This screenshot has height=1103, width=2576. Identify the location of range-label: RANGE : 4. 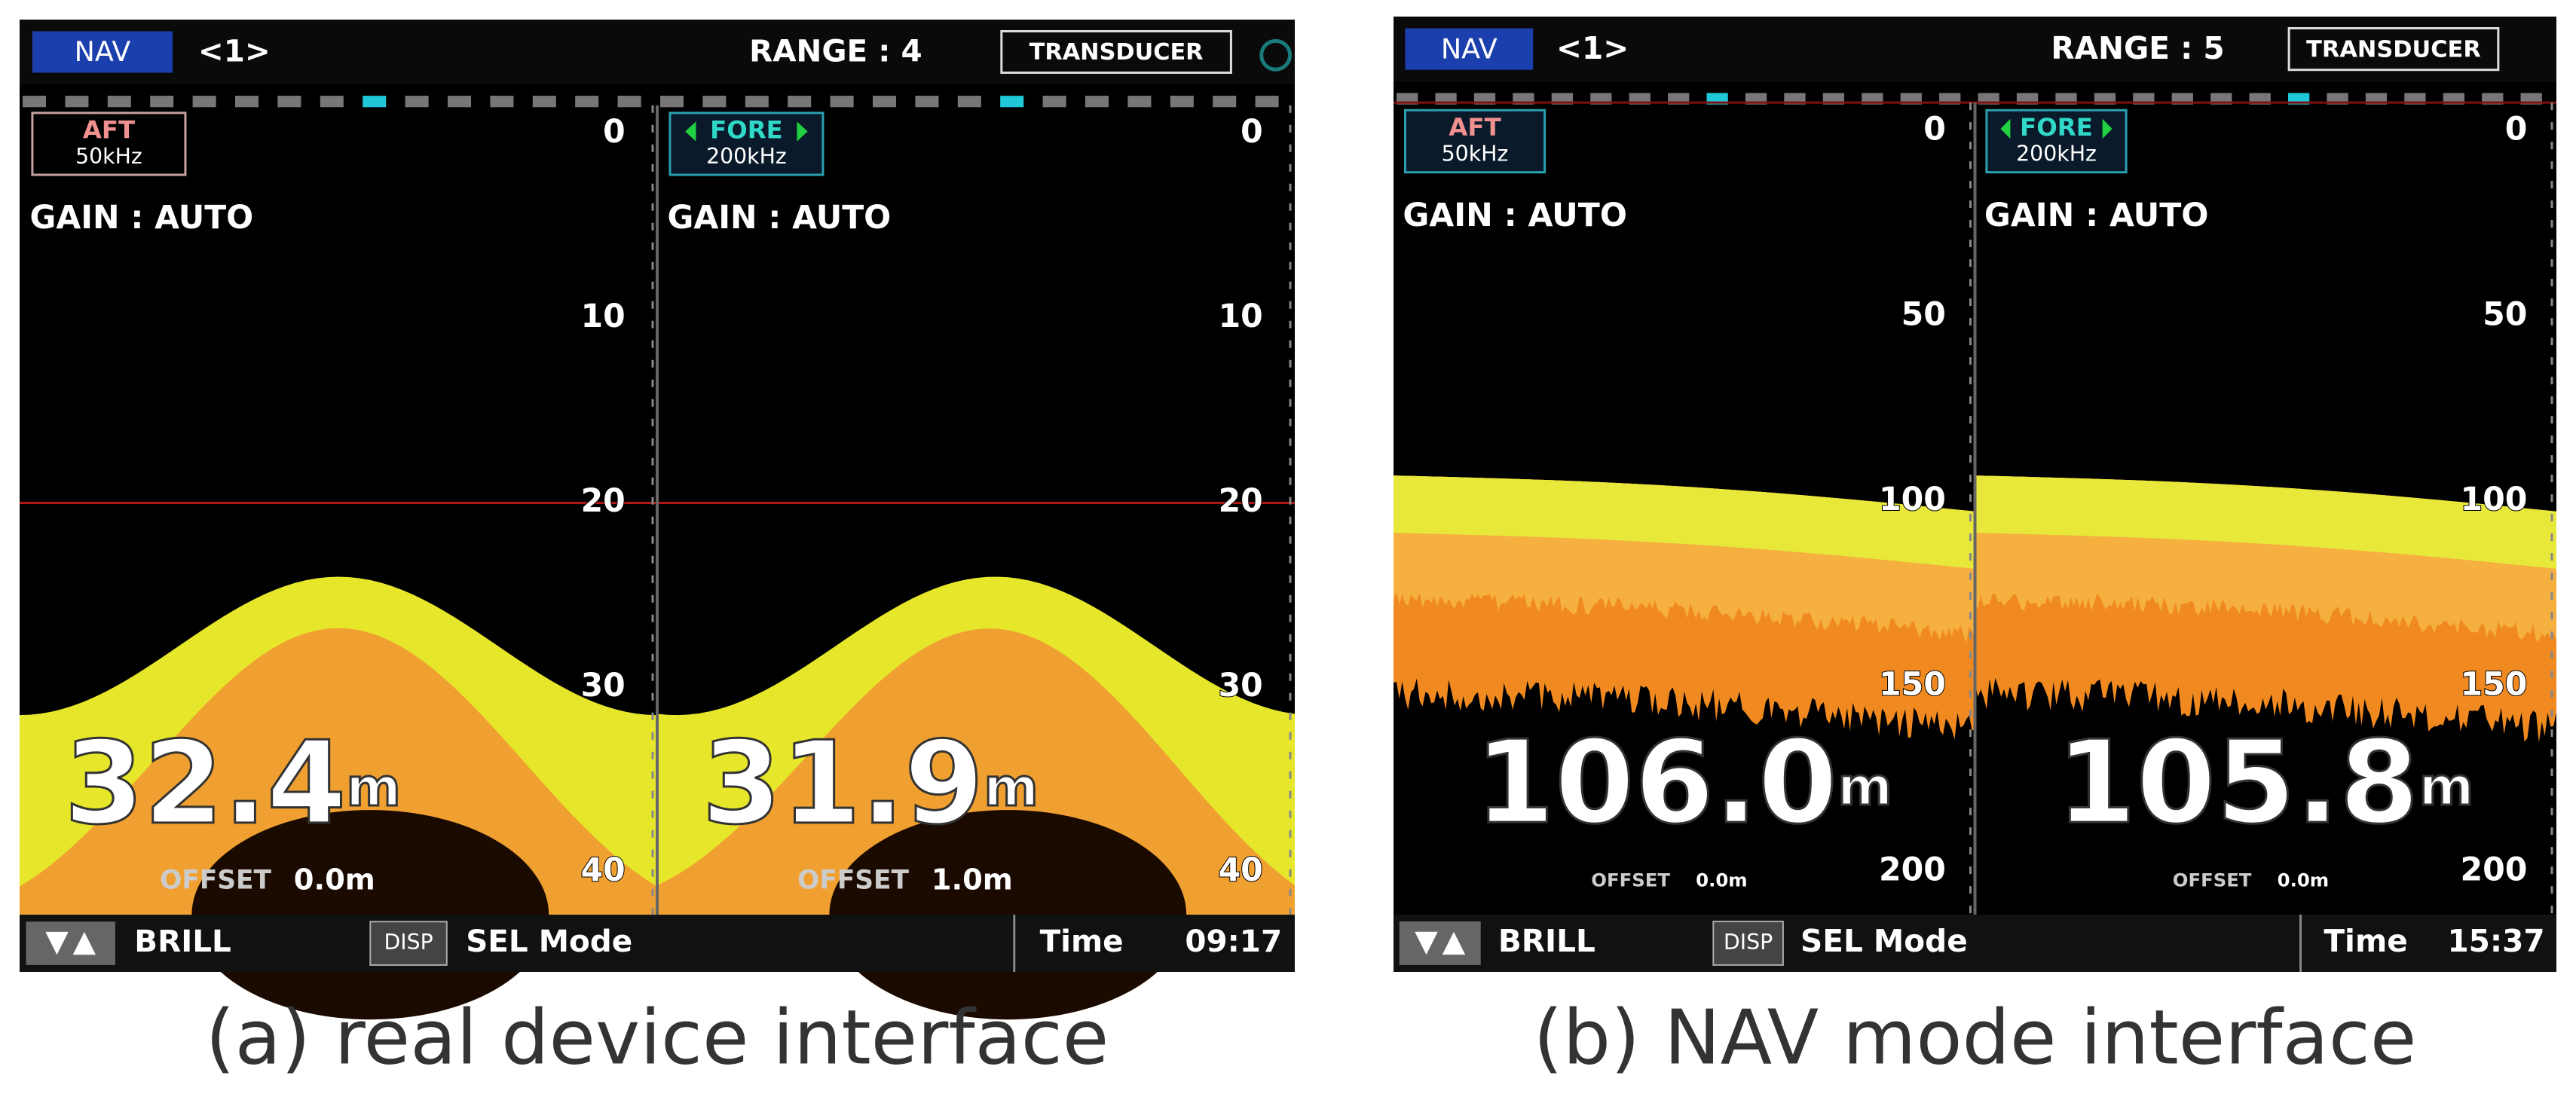
(836, 51).